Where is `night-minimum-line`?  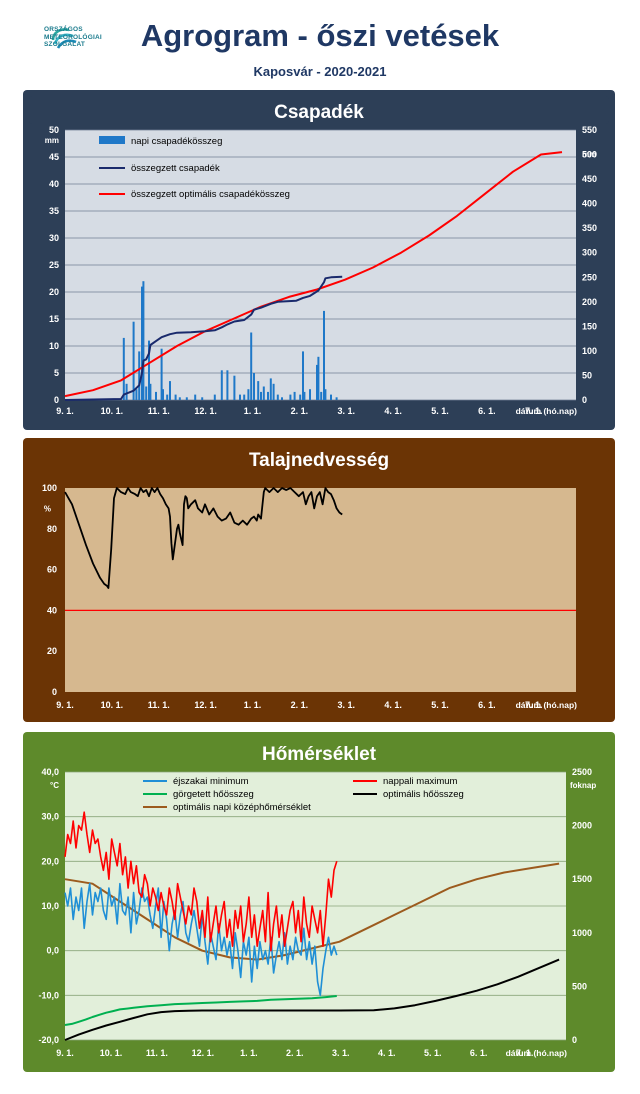 night-minimum-line is located at coordinates (201, 939).